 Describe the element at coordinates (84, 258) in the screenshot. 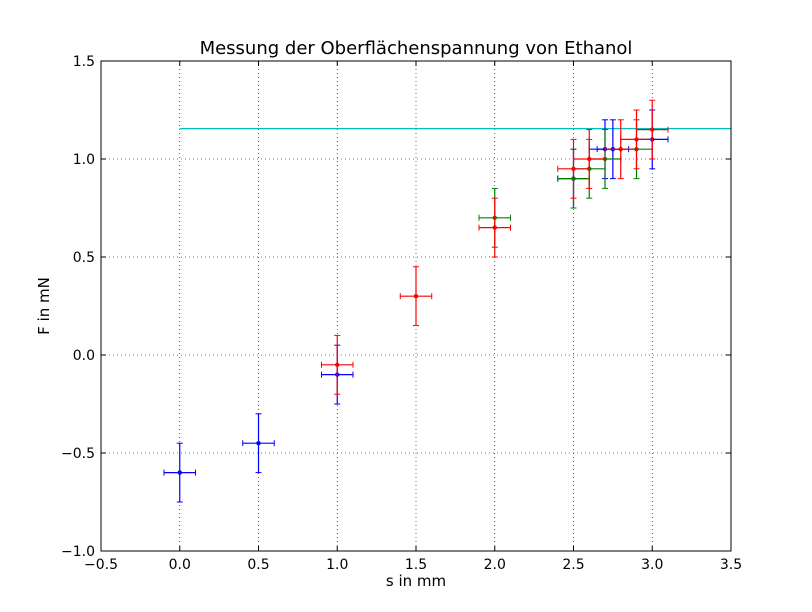

I see `y-tick-label: 0.5` at that location.